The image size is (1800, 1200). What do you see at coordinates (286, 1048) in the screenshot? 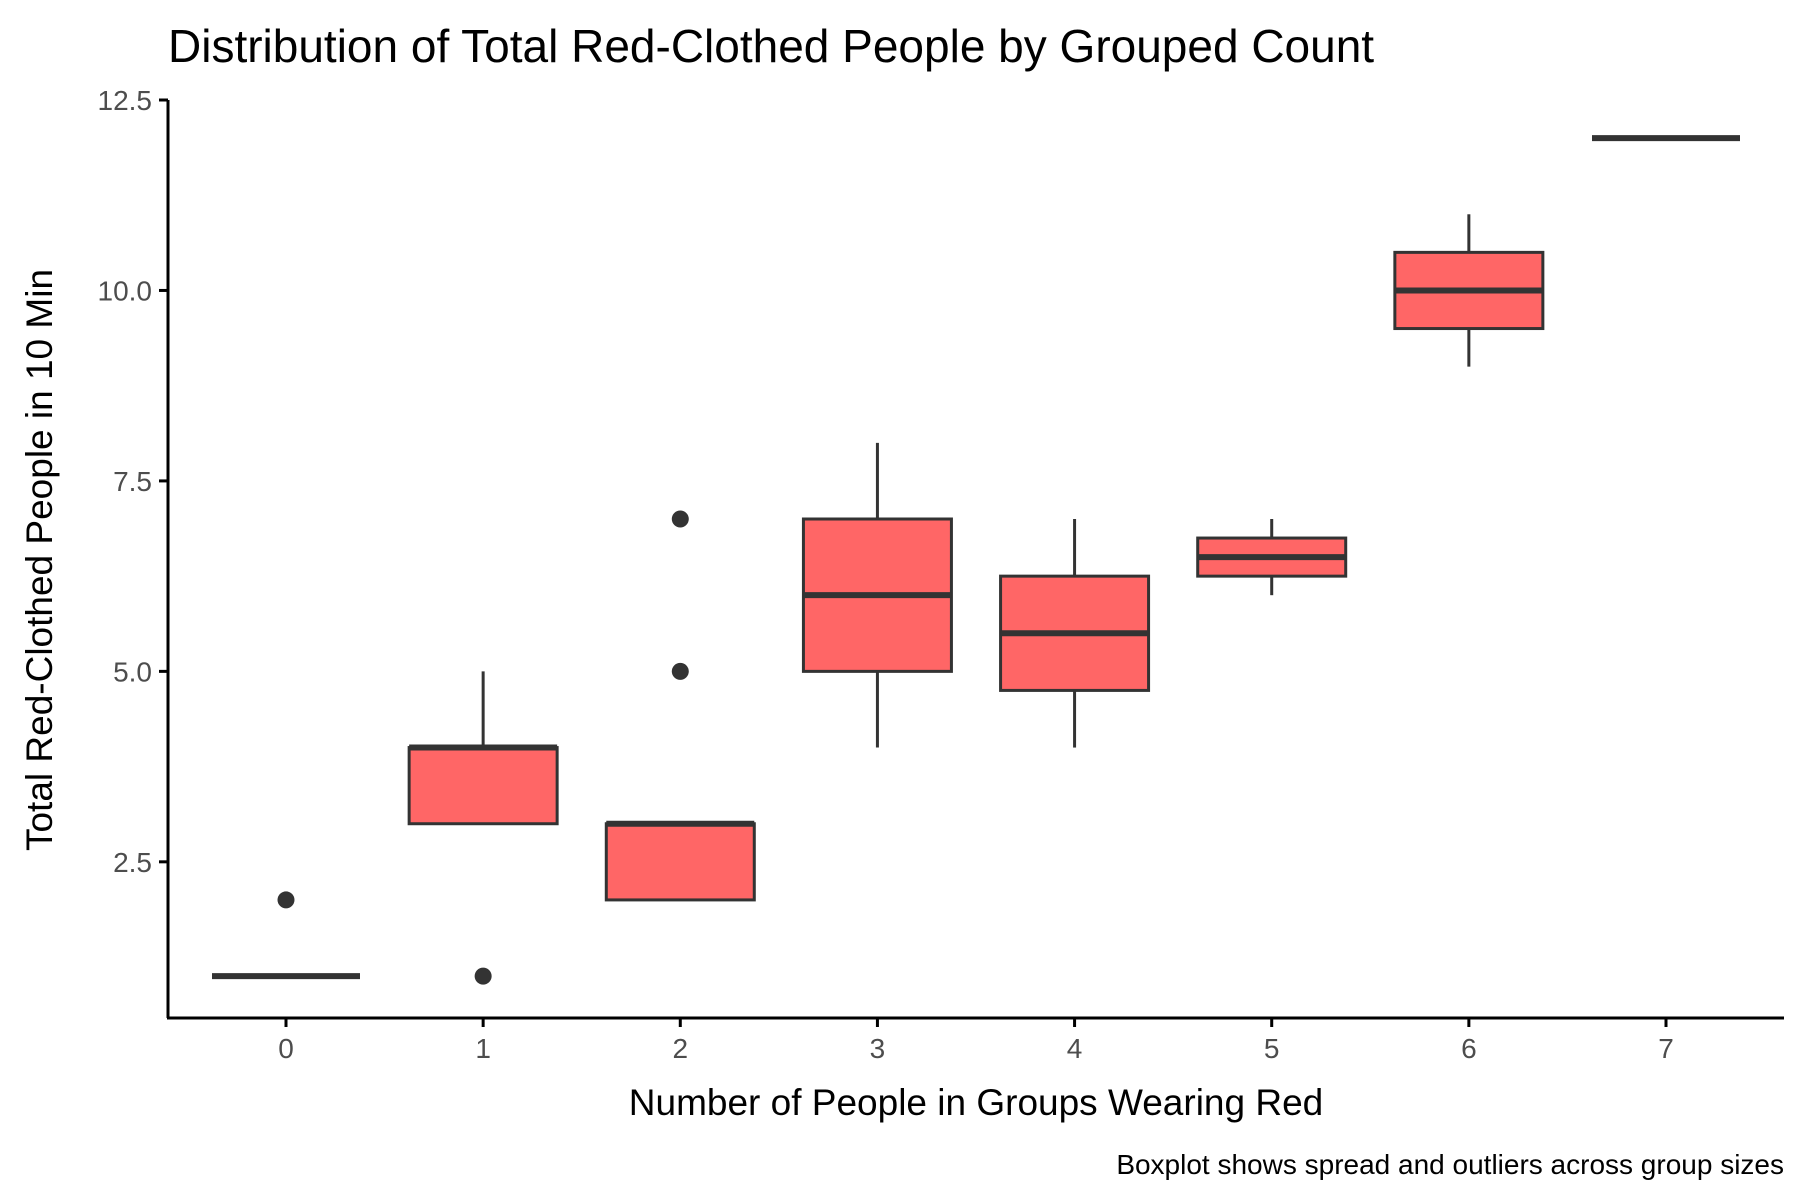
I see `x-tick-label: 0` at bounding box center [286, 1048].